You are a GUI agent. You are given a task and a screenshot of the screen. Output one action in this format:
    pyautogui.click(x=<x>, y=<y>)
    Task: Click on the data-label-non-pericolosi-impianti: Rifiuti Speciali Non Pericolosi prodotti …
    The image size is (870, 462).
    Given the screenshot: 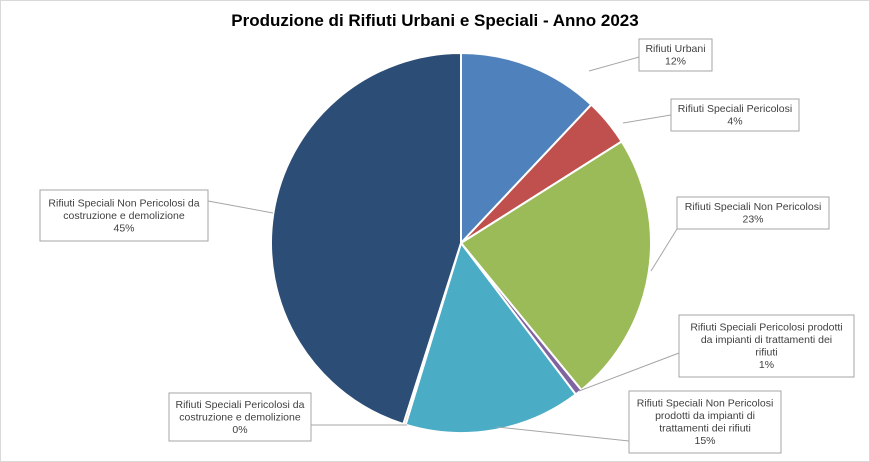 What is the action you would take?
    pyautogui.click(x=639, y=422)
    